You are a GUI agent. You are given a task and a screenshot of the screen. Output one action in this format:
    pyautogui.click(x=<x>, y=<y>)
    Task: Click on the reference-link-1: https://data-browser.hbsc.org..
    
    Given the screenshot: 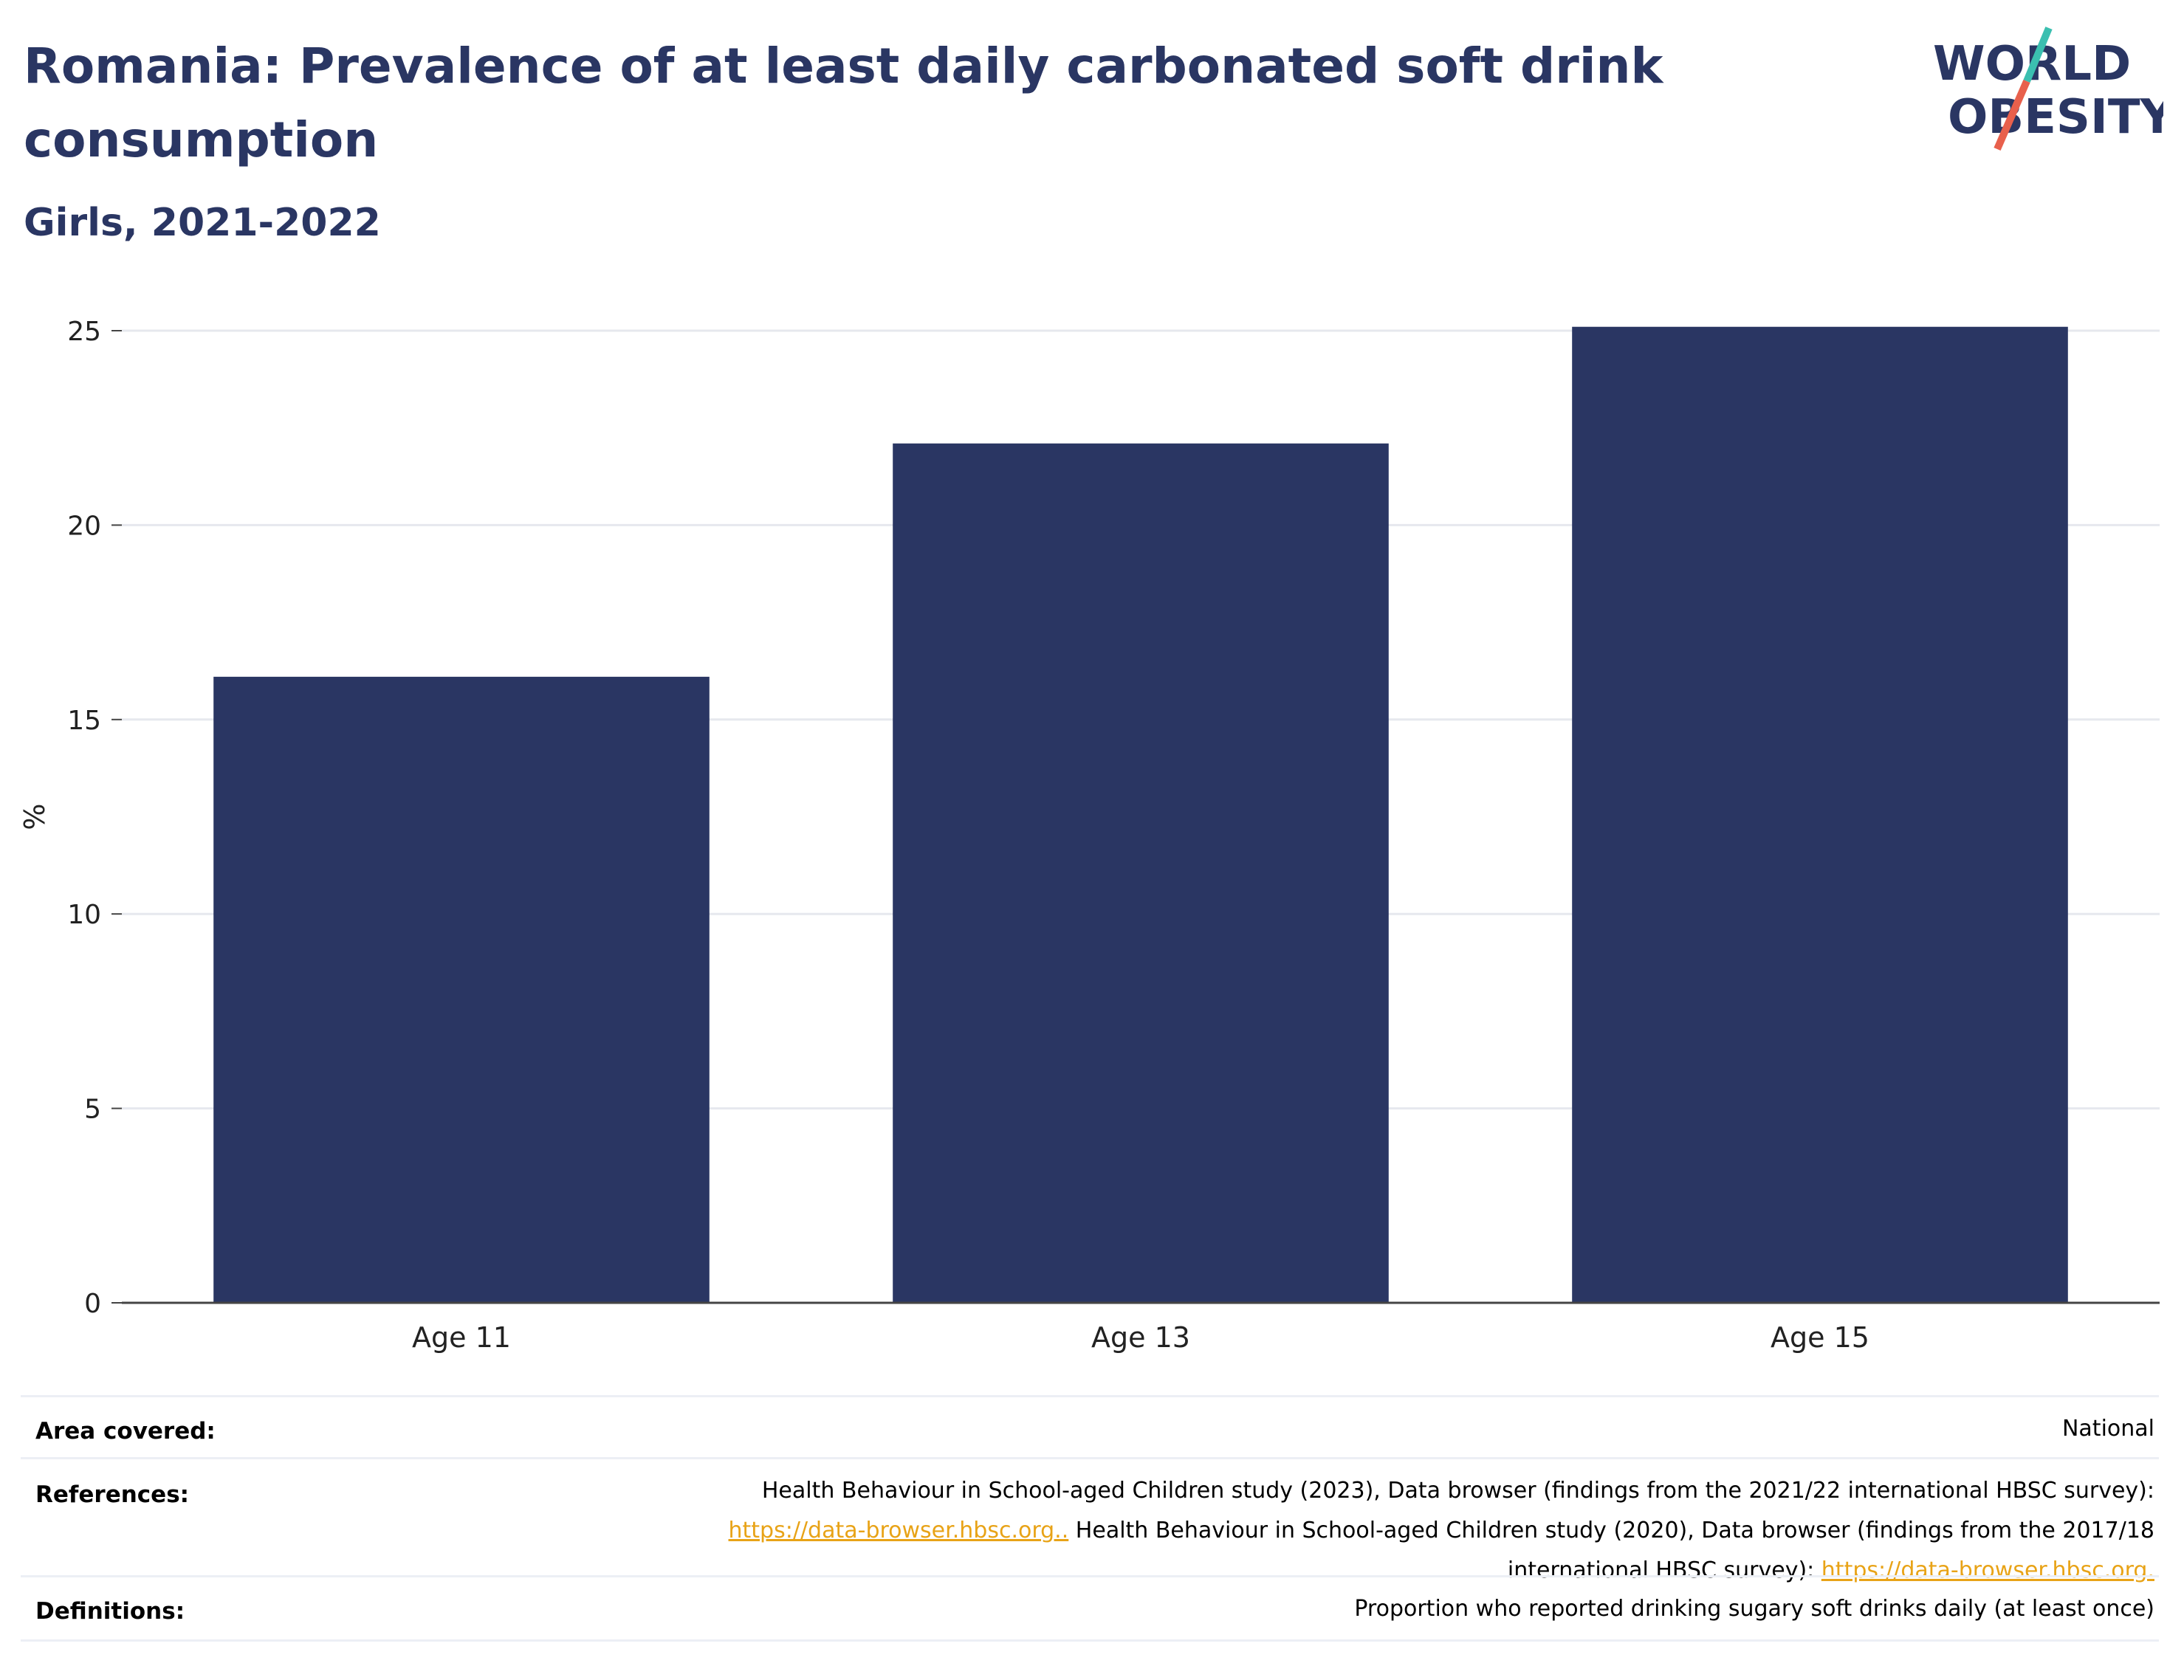 What is the action you would take?
    pyautogui.click(x=898, y=1530)
    